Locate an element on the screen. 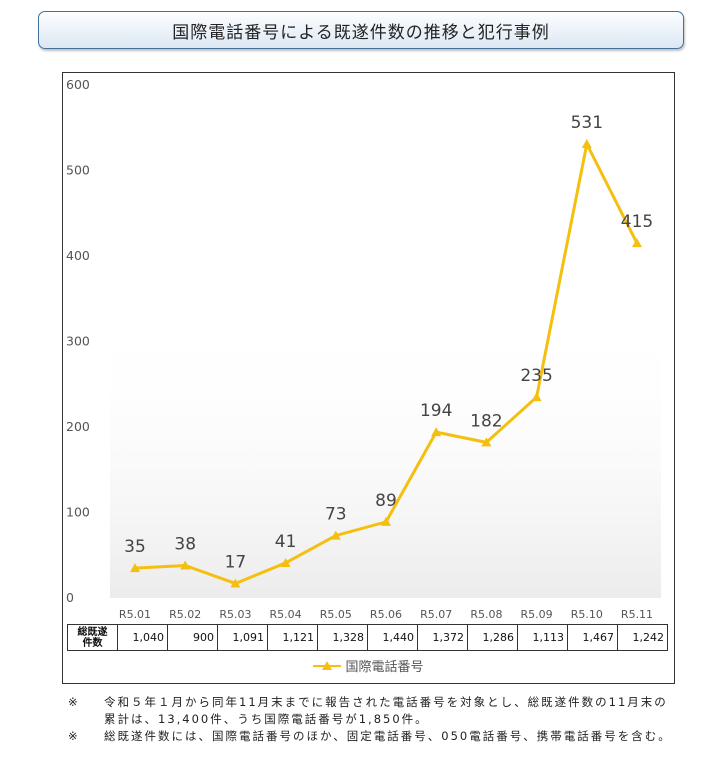 This screenshot has width=705, height=768. y-tick-label: 400 is located at coordinates (78, 255).